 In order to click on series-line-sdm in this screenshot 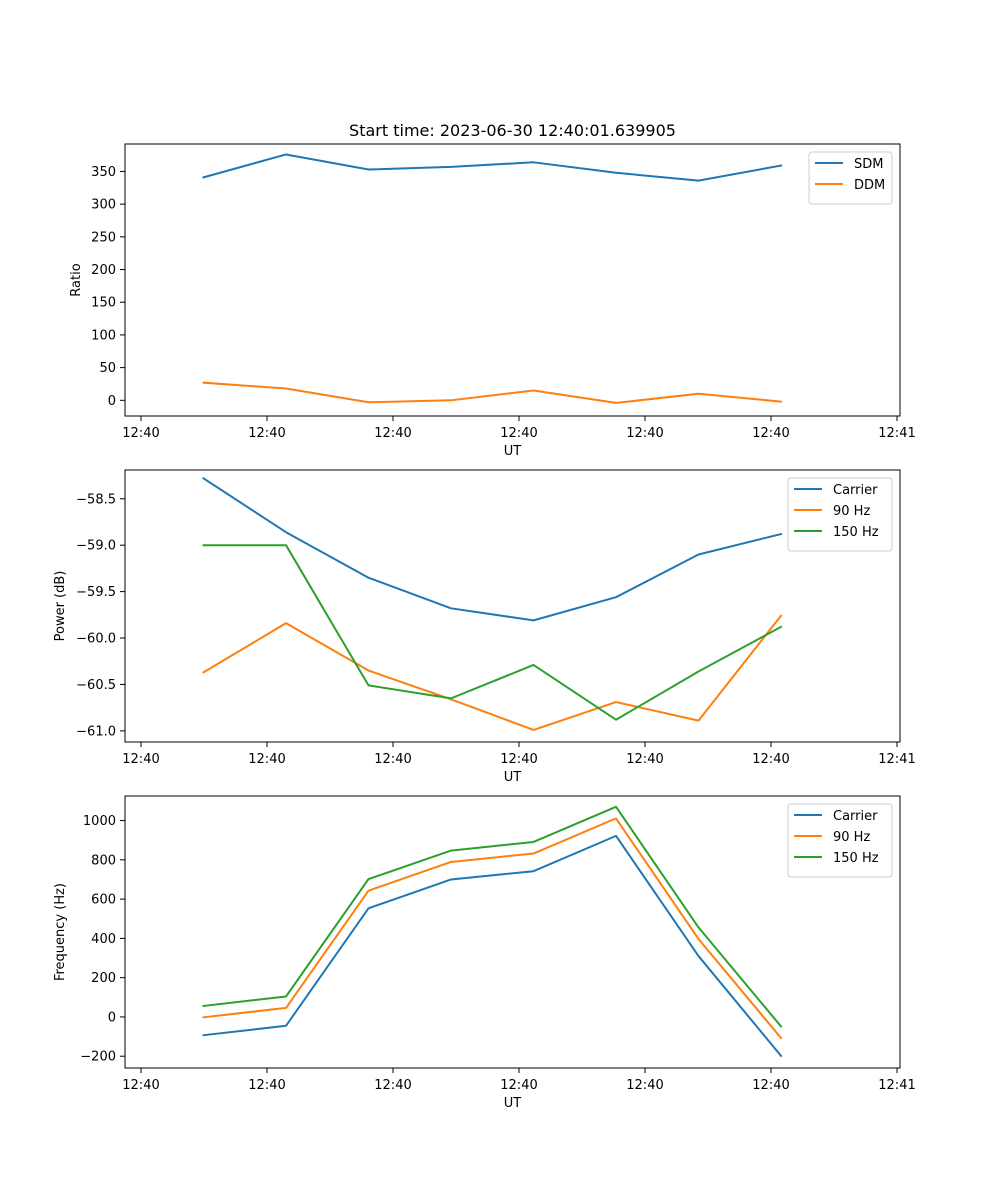, I will do `click(492, 167)`.